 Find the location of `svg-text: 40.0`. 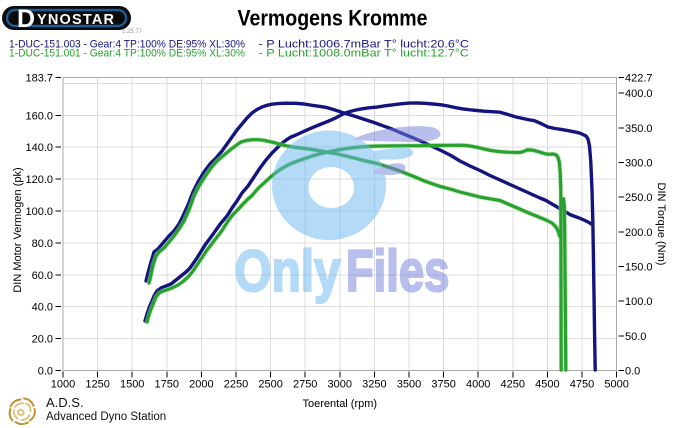

svg-text: 40.0 is located at coordinates (42, 308).